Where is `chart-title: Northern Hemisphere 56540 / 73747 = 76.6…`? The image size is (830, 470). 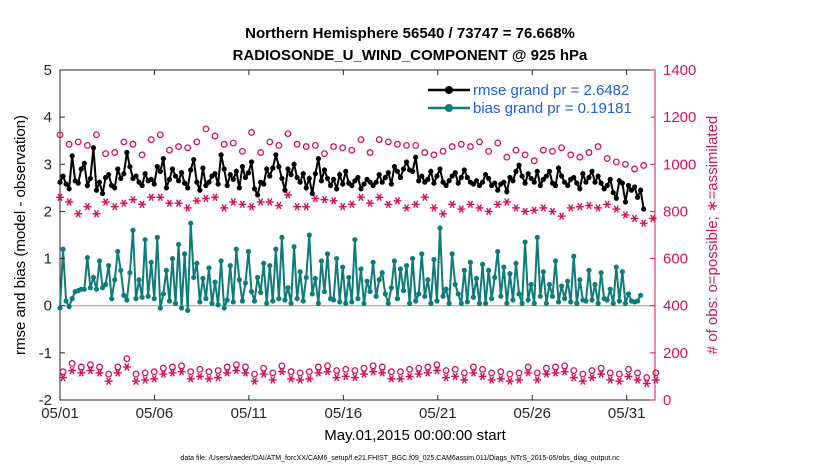 chart-title: Northern Hemisphere 56540 / 73747 = 76.6… is located at coordinates (410, 33).